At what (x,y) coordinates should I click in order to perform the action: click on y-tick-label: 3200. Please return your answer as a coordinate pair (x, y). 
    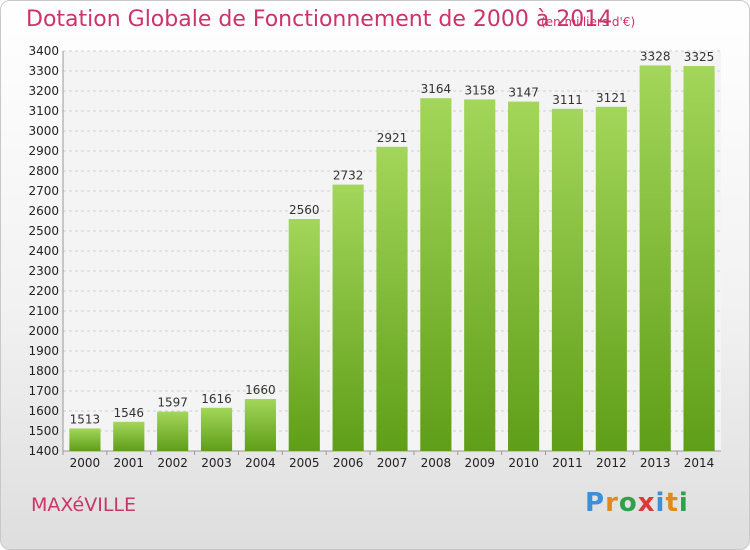
    Looking at the image, I should click on (43, 91).